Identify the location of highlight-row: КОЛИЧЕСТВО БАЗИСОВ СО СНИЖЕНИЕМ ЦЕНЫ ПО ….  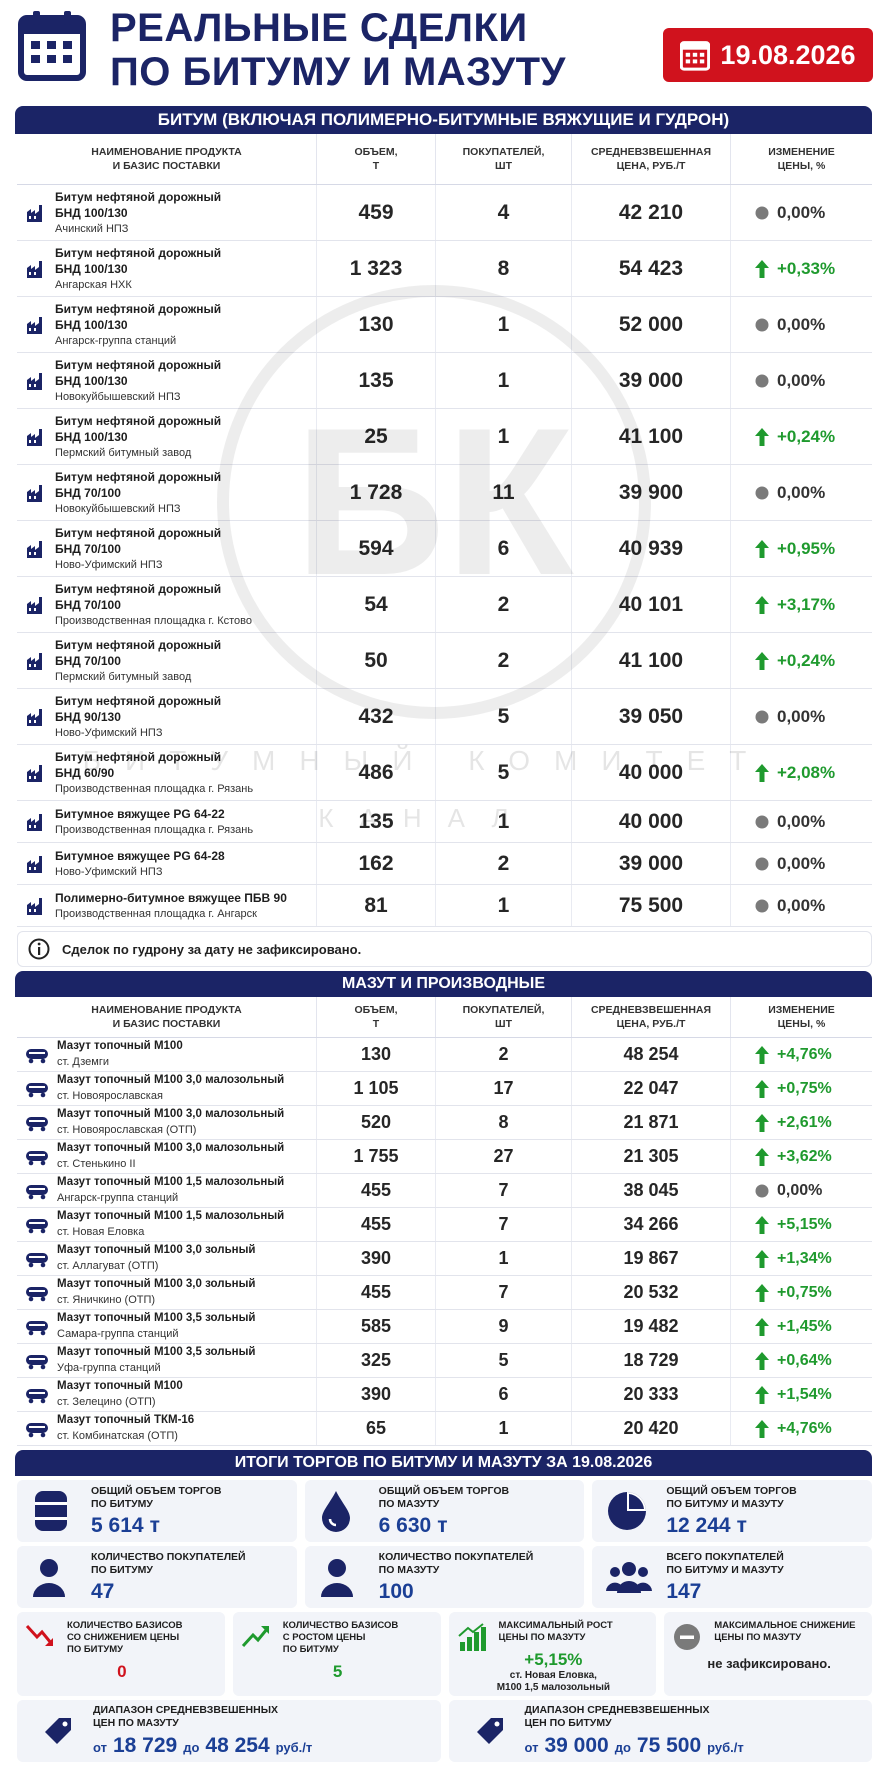
(444, 1654).